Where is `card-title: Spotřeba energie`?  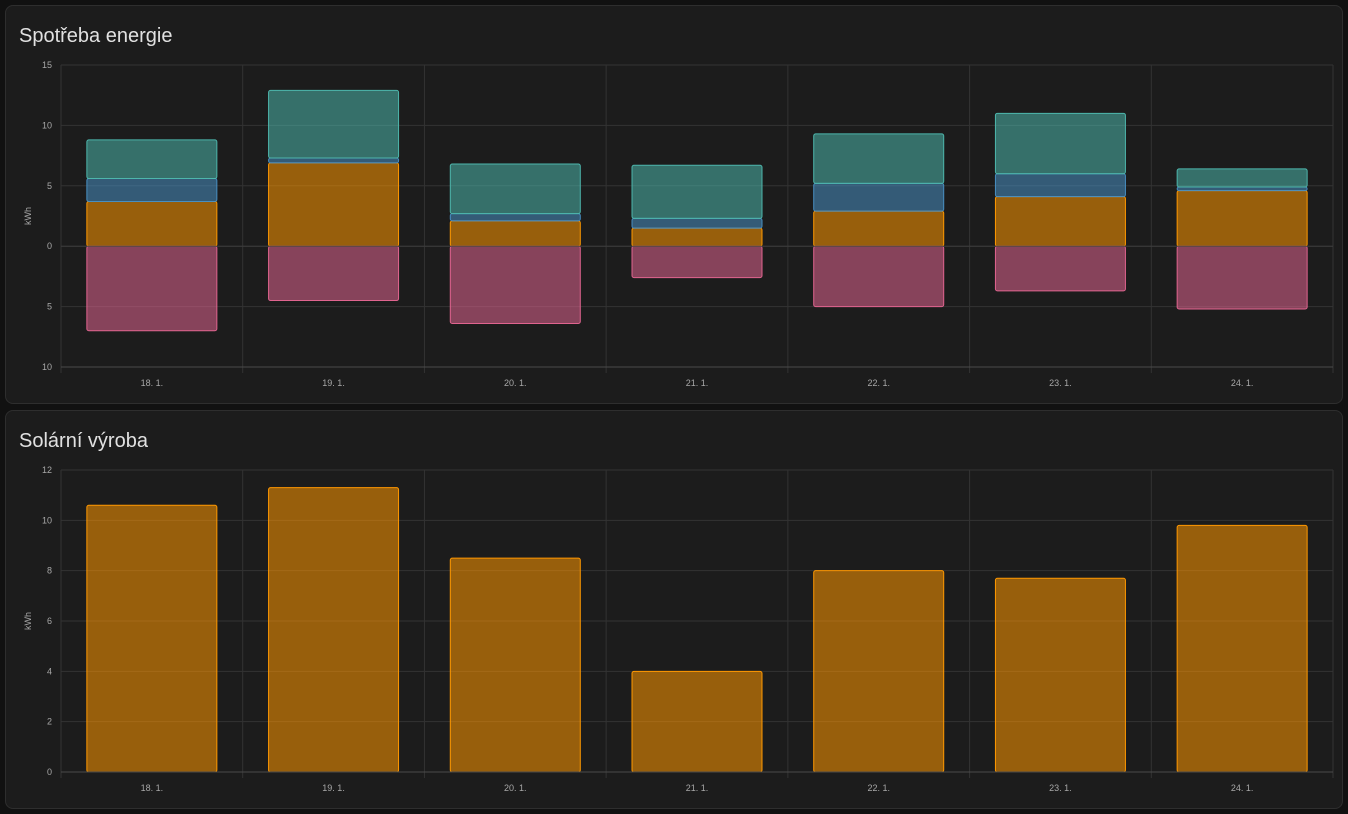 card-title: Spotřeba energie is located at coordinates (96, 36).